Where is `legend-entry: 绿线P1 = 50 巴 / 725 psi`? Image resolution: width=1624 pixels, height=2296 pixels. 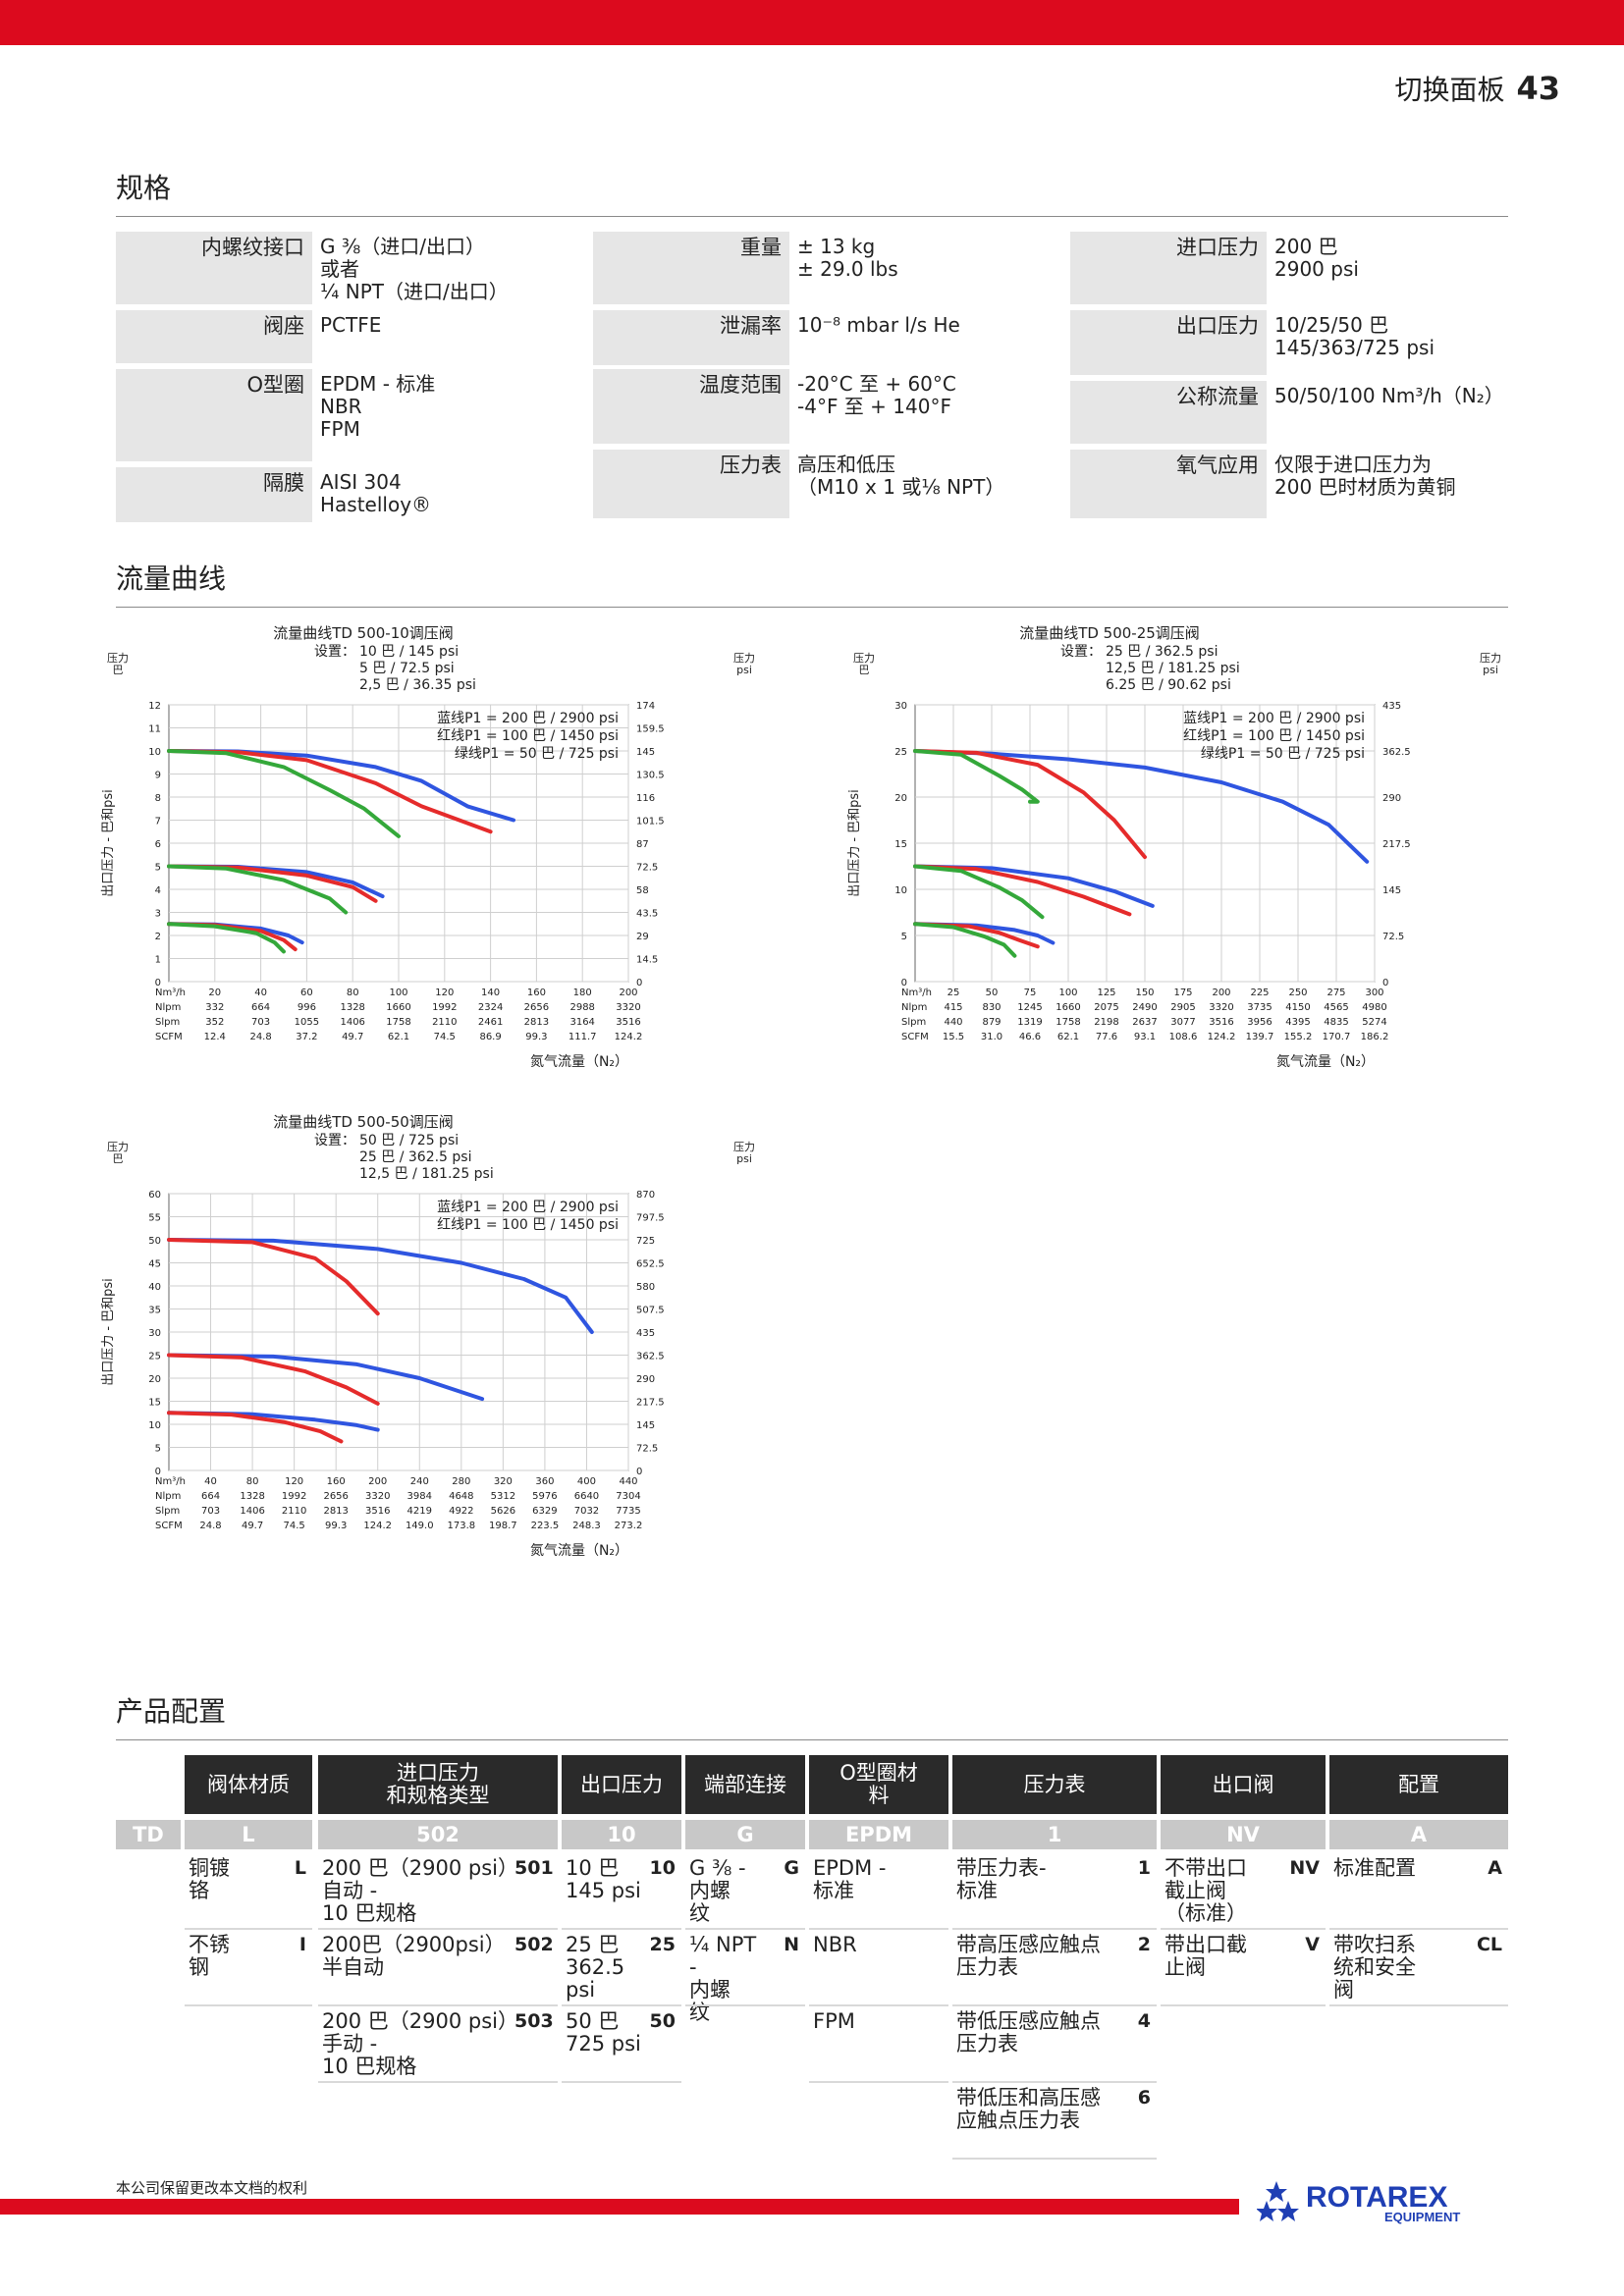
legend-entry: 绿线P1 = 50 巴 / 725 psi is located at coordinates (1283, 754).